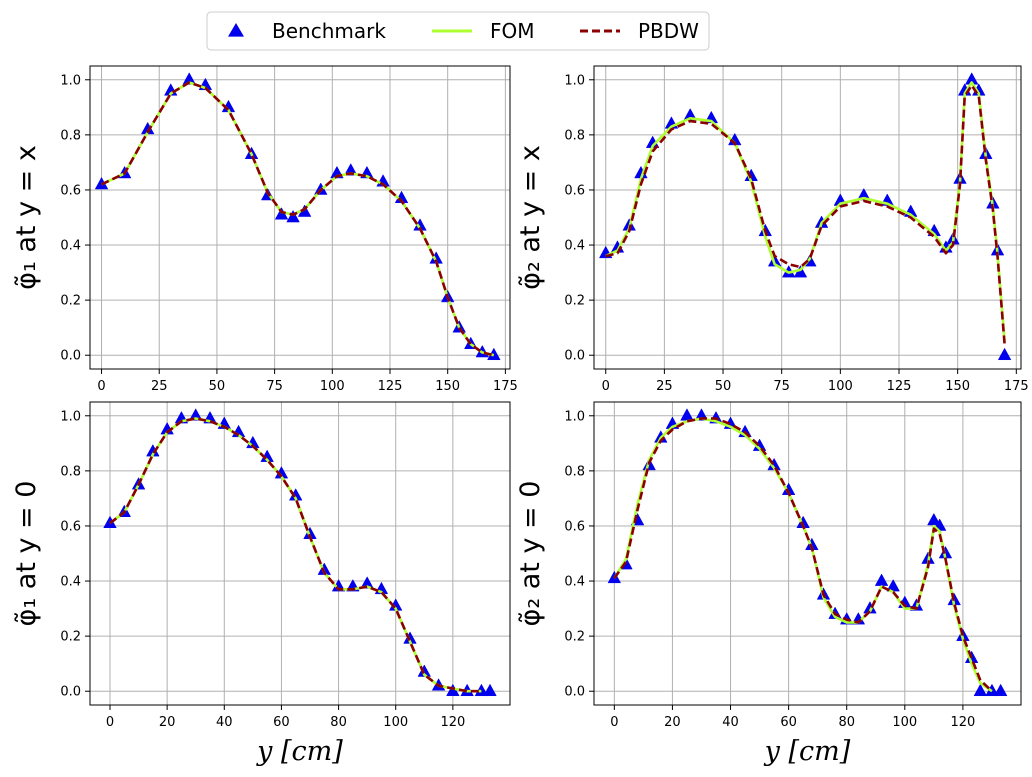 The width and height of the screenshot is (1032, 777). I want to click on y-axis-label: φ̃₁ at y = 0, so click(26, 554).